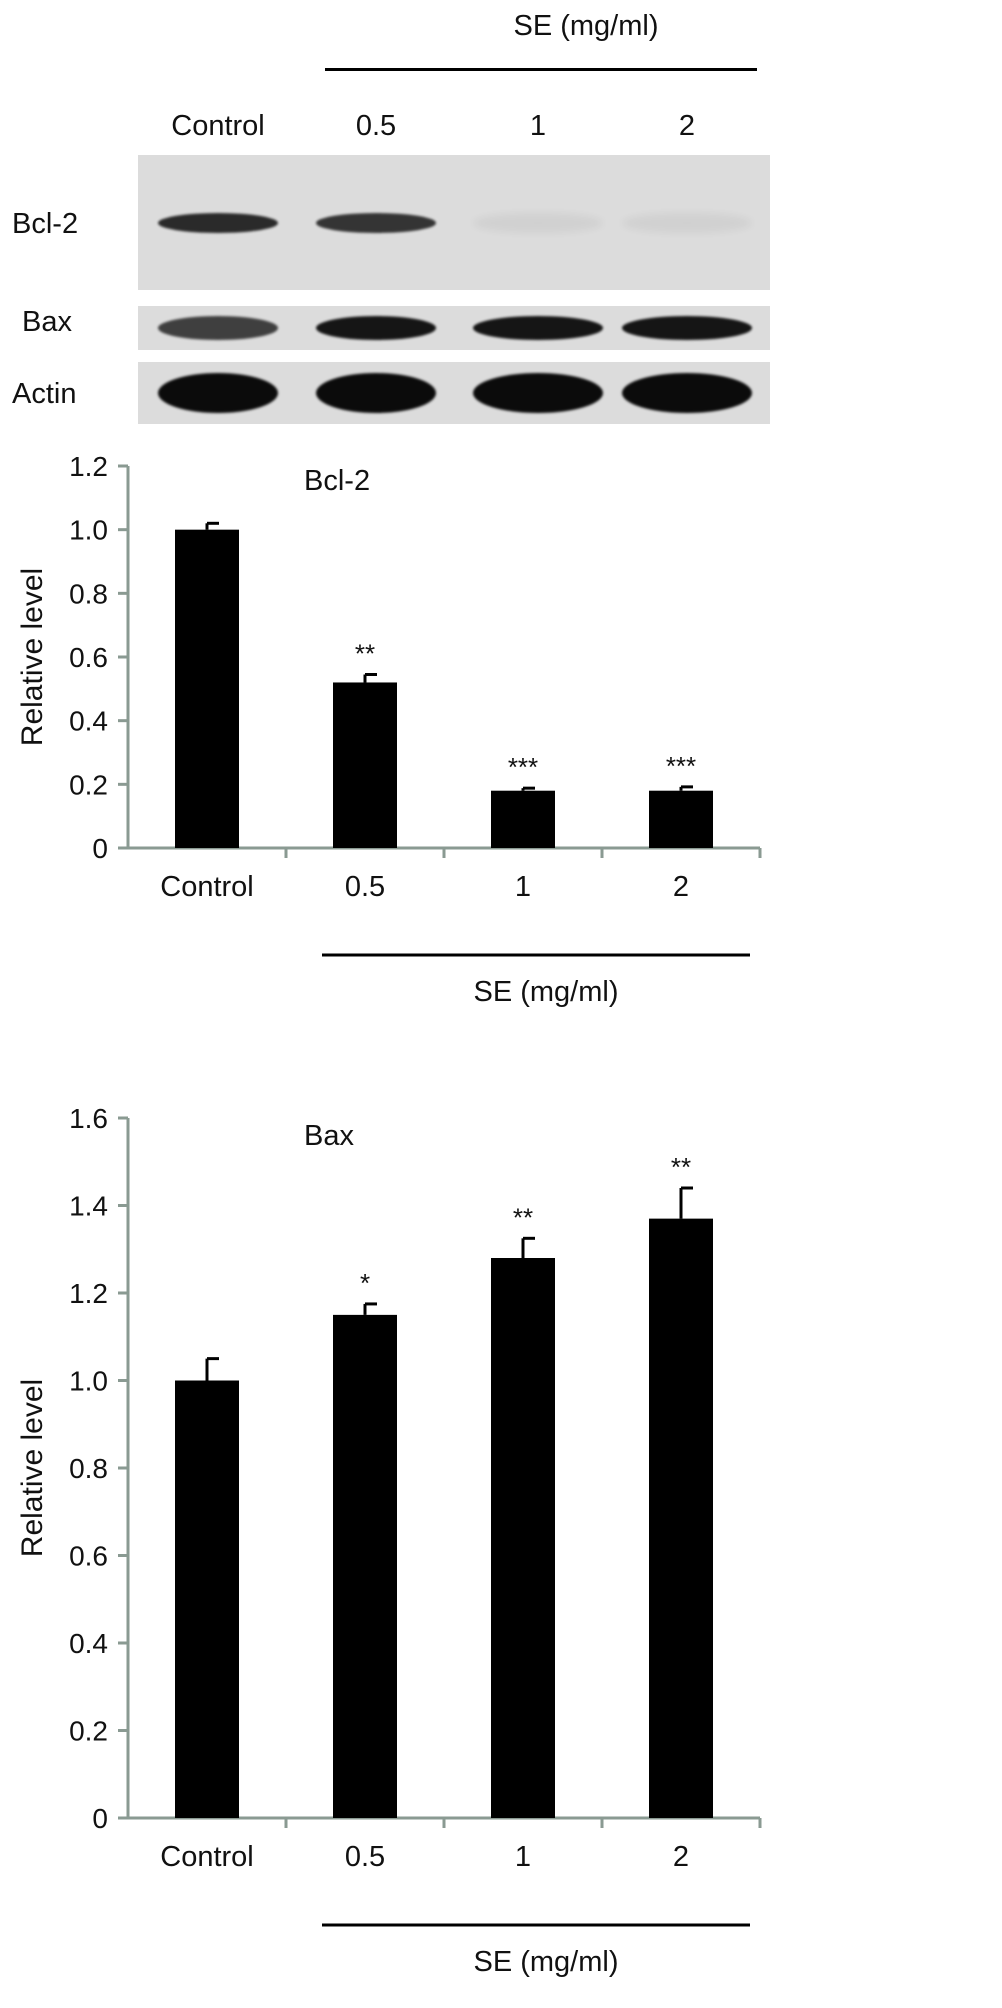 This screenshot has width=1002, height=2008. I want to click on blot-row-label-actin: Actin, so click(44, 394).